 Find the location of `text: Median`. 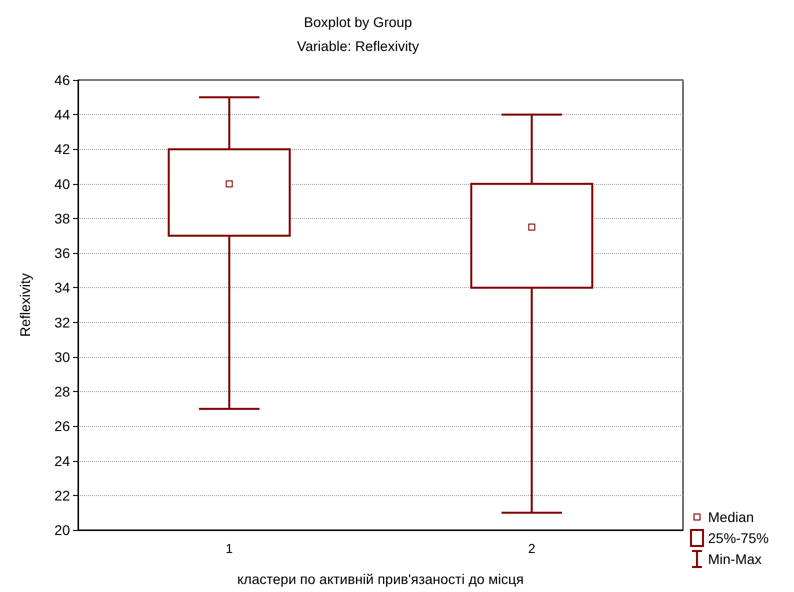

text: Median is located at coordinates (731, 516).